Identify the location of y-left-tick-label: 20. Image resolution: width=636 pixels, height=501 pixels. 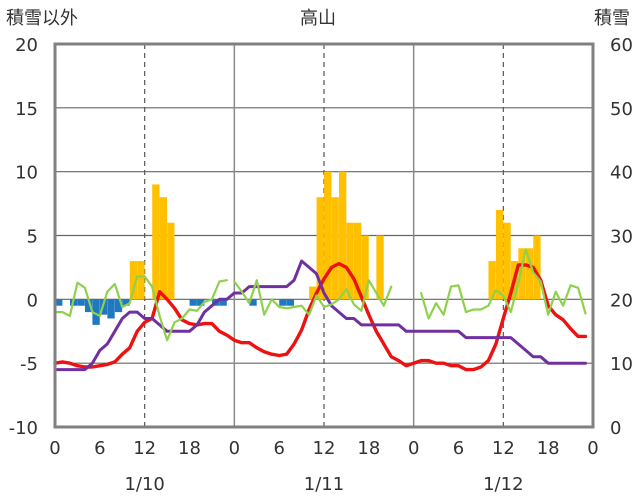
(26, 45).